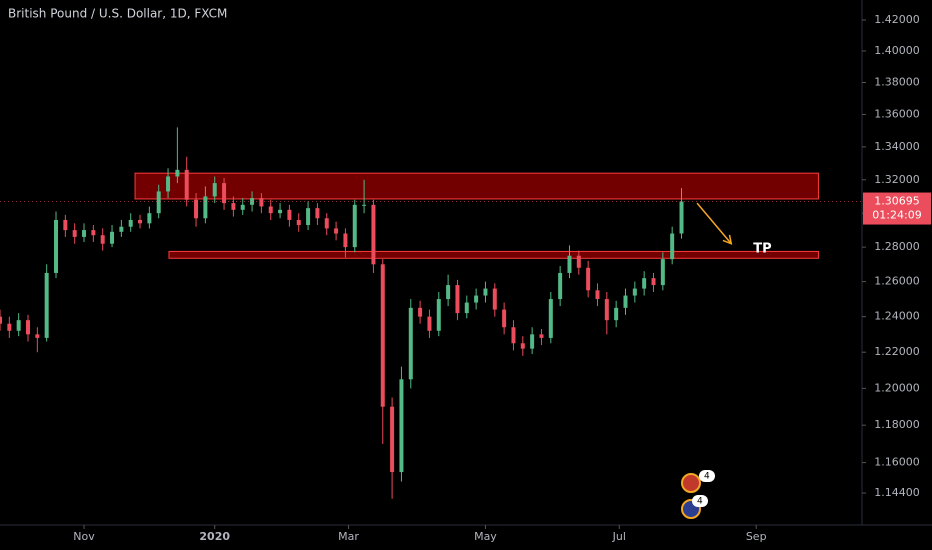 Image resolution: width=932 pixels, height=550 pixels. Describe the element at coordinates (897, 201) in the screenshot. I see `last-price-label: 1.30695` at that location.